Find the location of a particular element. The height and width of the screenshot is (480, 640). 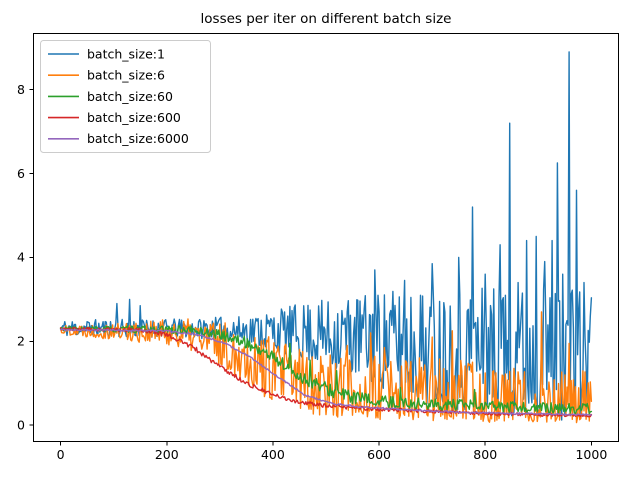

legend-item-batch-size-6000: batch_size:6000 is located at coordinates (118, 138).